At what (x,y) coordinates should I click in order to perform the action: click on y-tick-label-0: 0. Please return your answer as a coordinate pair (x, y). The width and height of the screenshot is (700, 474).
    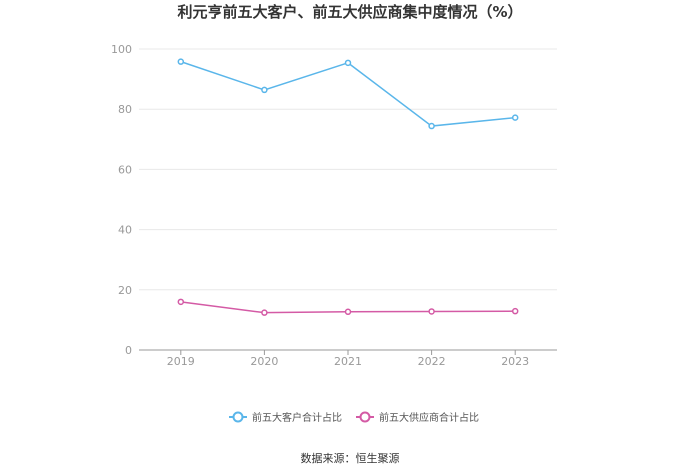
    Looking at the image, I should click on (128, 350).